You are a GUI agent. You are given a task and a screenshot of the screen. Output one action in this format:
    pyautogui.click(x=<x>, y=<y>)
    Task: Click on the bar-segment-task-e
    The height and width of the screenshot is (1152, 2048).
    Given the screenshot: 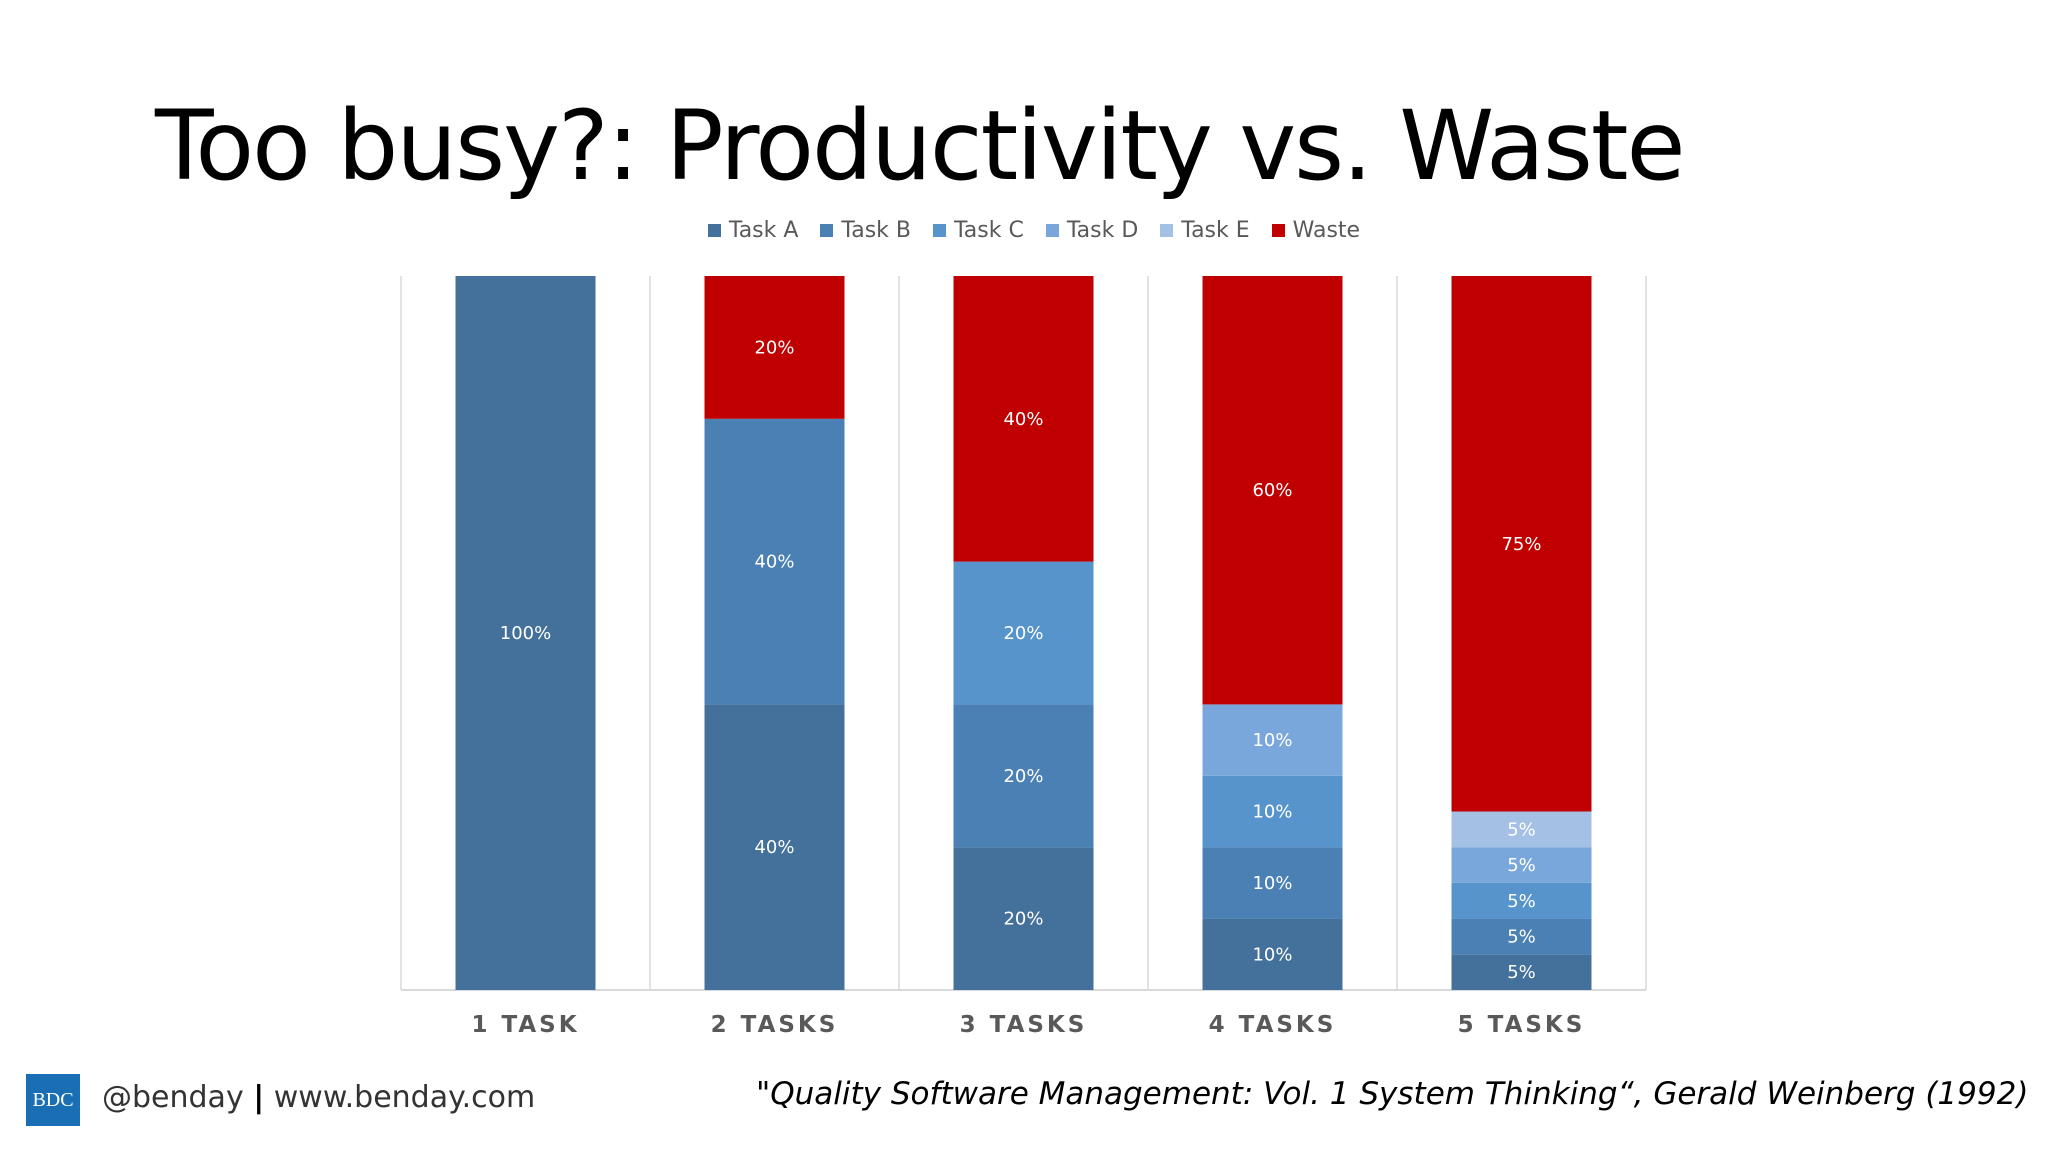 What is the action you would take?
    pyautogui.click(x=1521, y=829)
    